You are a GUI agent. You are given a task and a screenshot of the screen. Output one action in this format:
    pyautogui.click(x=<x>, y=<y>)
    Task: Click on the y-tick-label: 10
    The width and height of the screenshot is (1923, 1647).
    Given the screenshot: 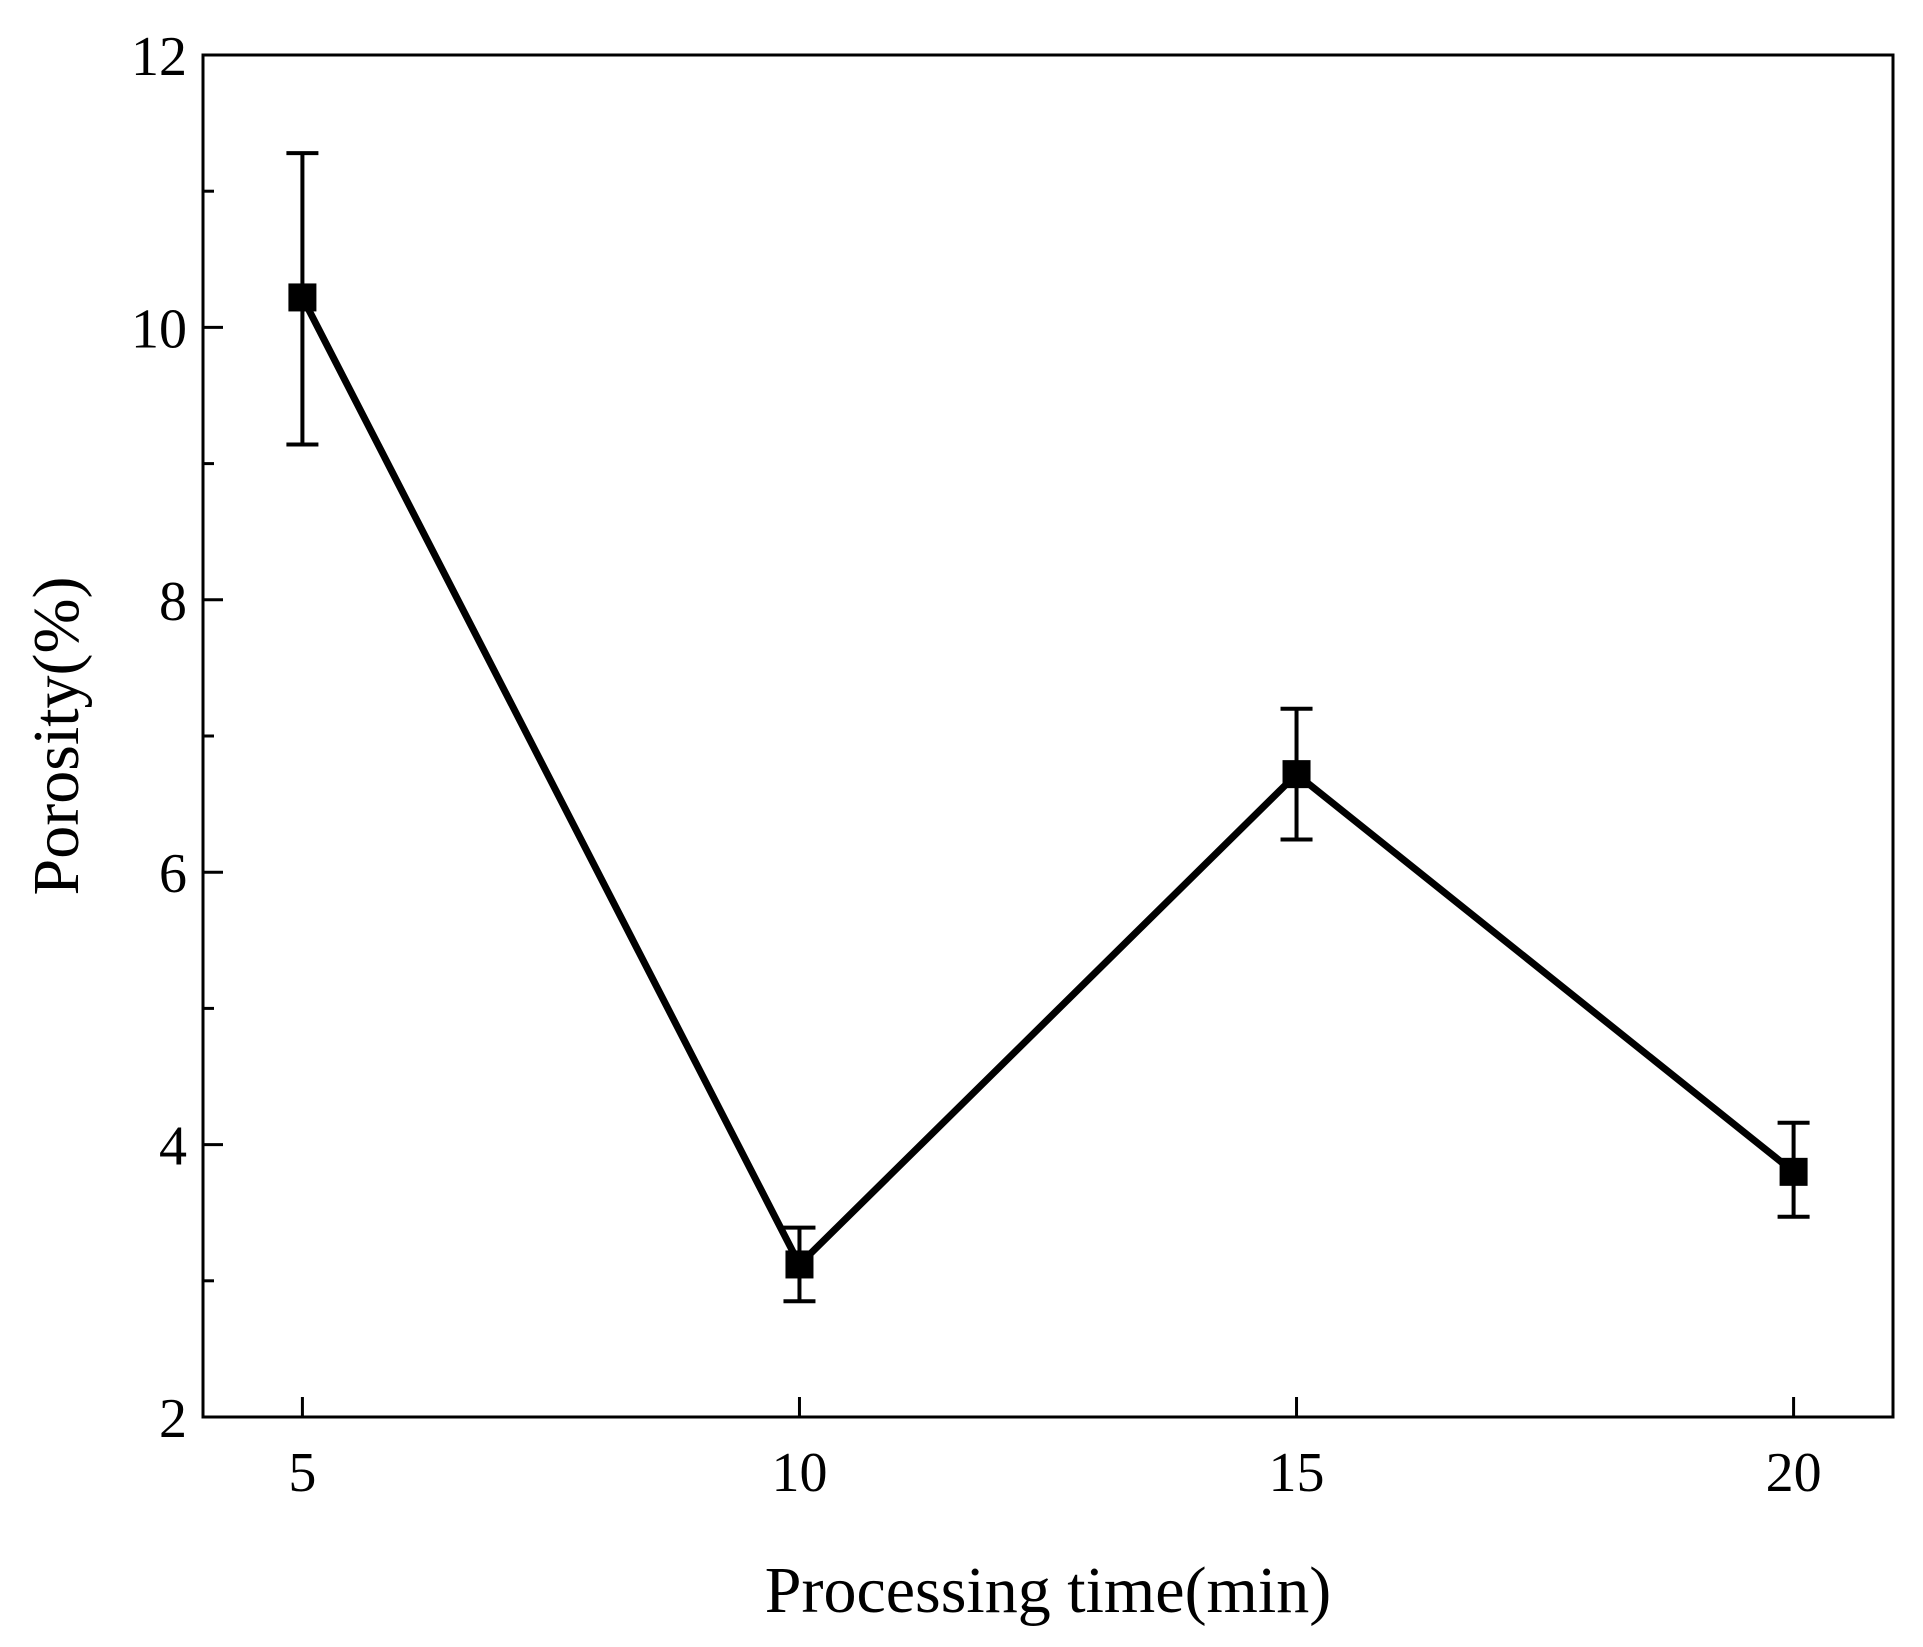 What is the action you would take?
    pyautogui.click(x=159, y=329)
    